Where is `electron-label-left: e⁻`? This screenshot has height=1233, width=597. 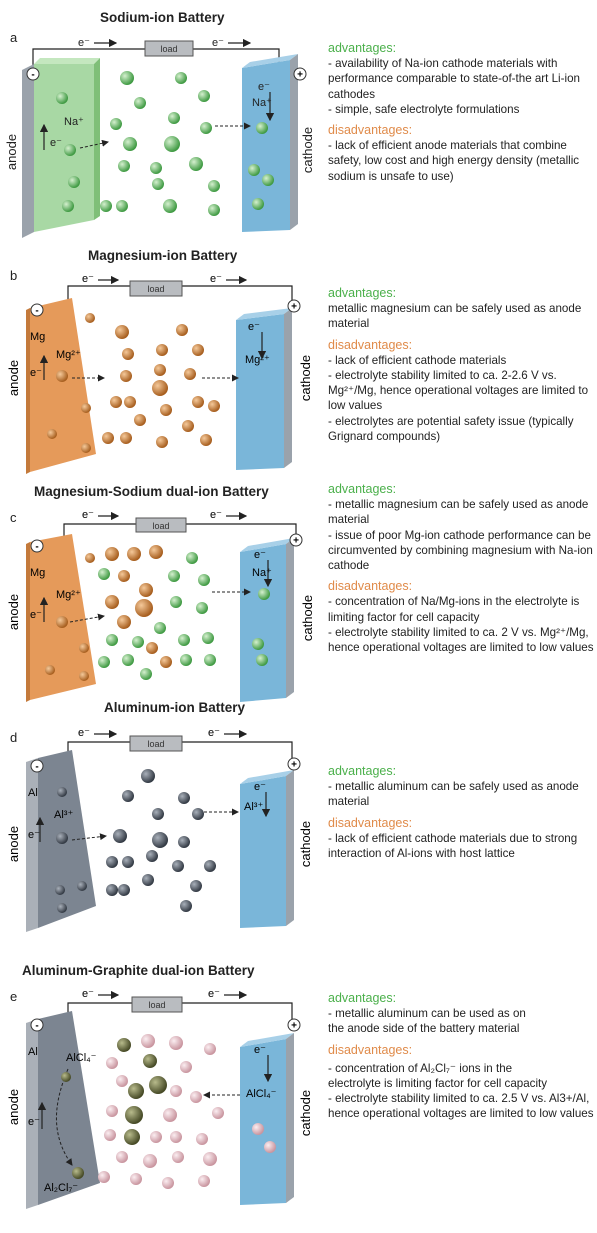
electron-label-left: e⁻ is located at coordinates (88, 279).